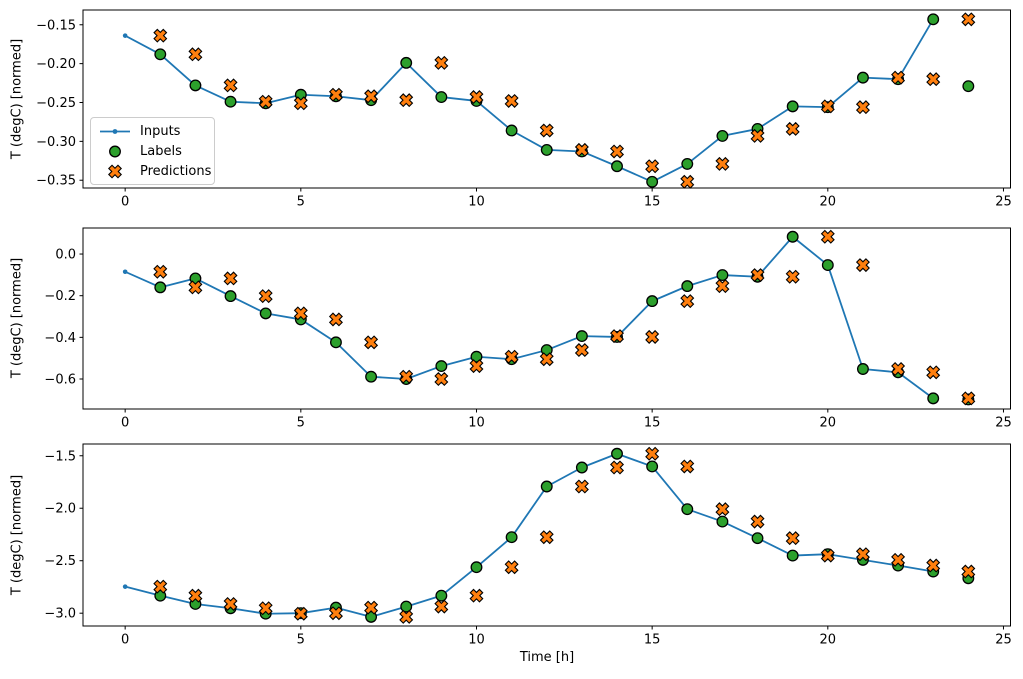 The image size is (1023, 679). I want to click on y-axis-label-subplot-2: T (degC) [normed], so click(17, 318).